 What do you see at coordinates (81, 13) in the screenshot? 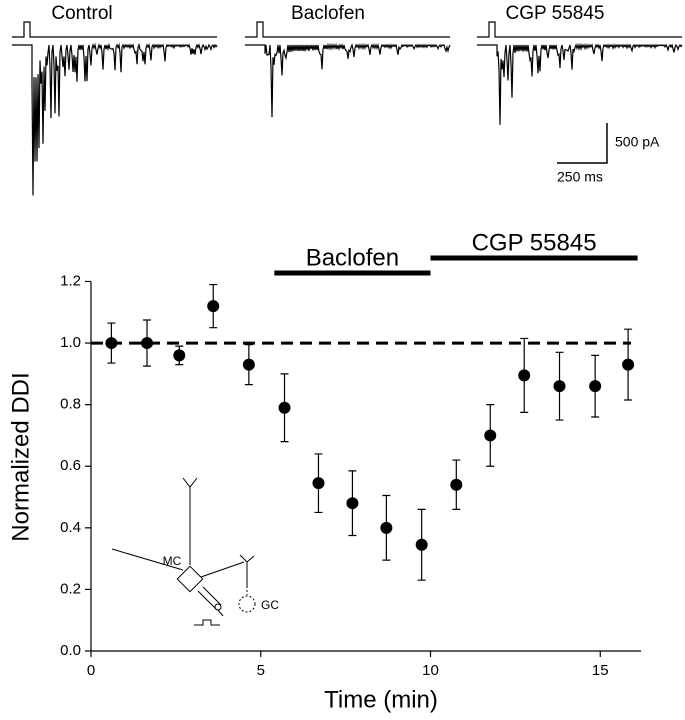
I see `trace-title: Control` at bounding box center [81, 13].